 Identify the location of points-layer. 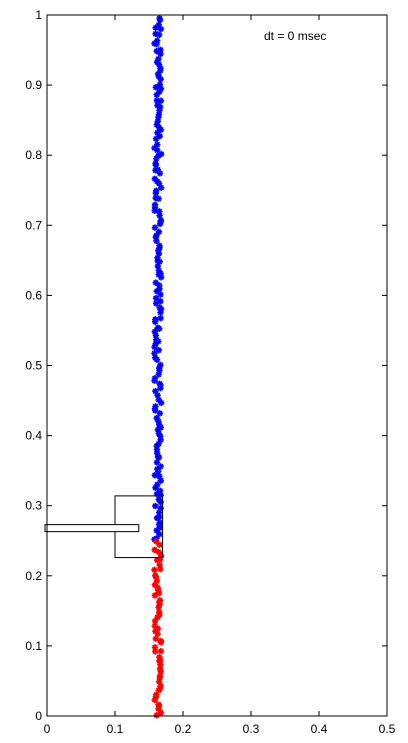
(158, 367).